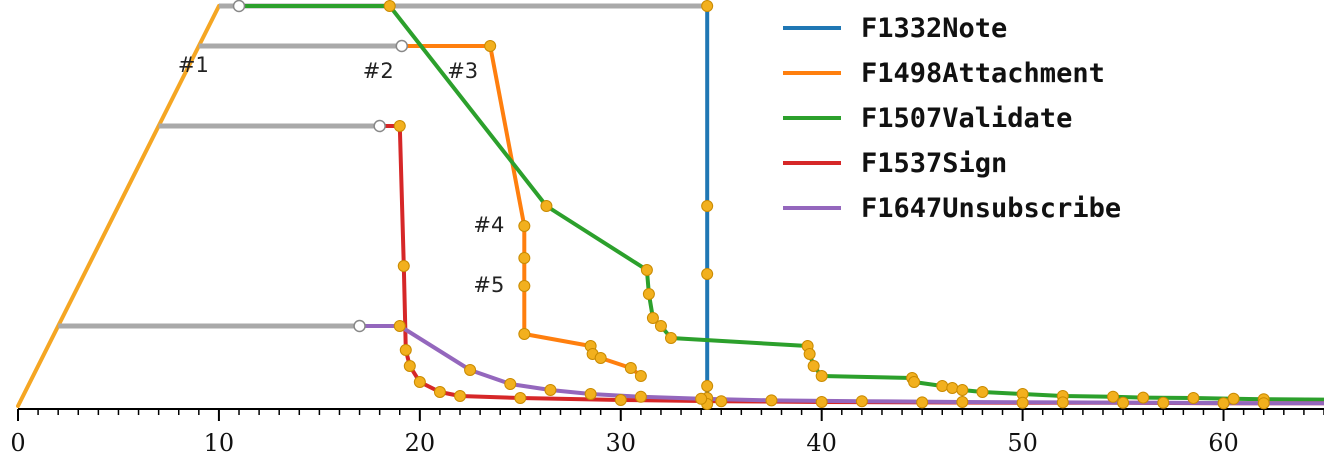 Image resolution: width=1324 pixels, height=462 pixels. I want to click on annotation-layer: #1 #2 #3 #4 #5, so click(341, 175).